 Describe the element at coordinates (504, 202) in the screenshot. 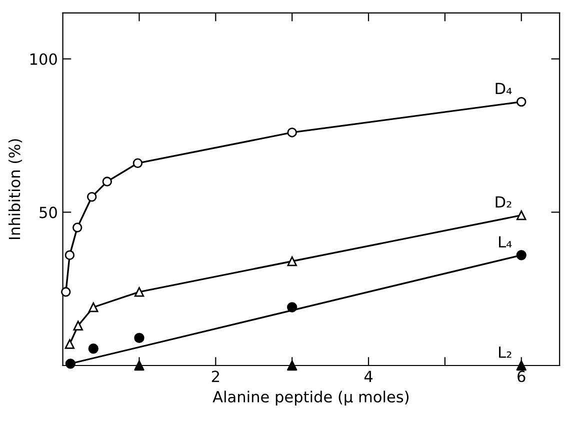

I see `series-label: D₂` at that location.